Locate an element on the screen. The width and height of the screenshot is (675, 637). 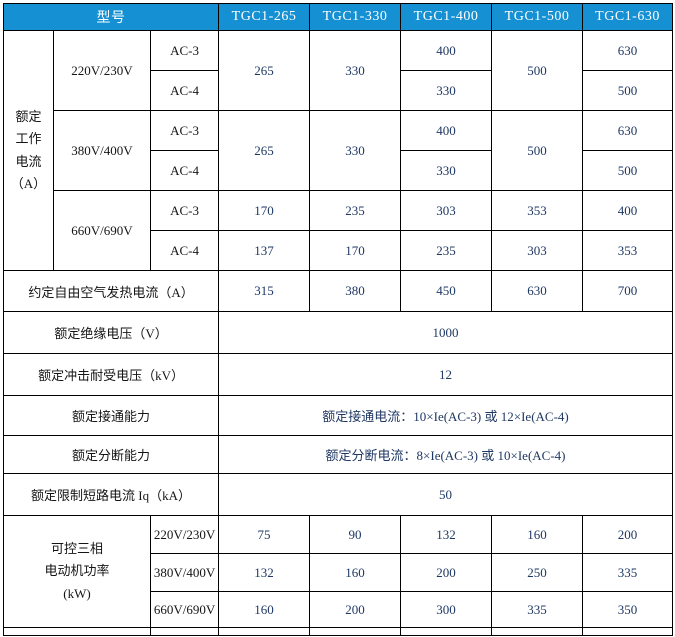
column-header-tgc1-330: TGC1-330 is located at coordinates (355, 17).